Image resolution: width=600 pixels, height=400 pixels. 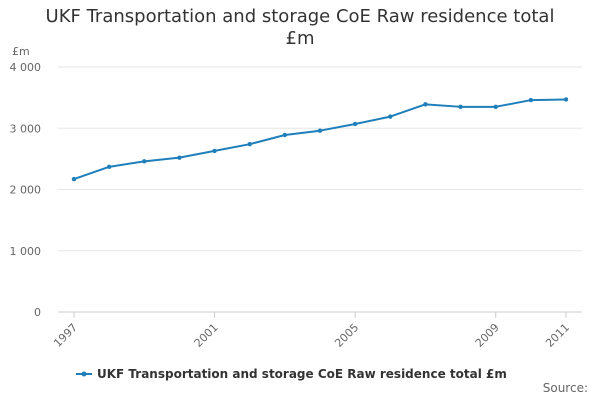 What do you see at coordinates (346, 335) in the screenshot?
I see `x-tick-label: 2005` at bounding box center [346, 335].